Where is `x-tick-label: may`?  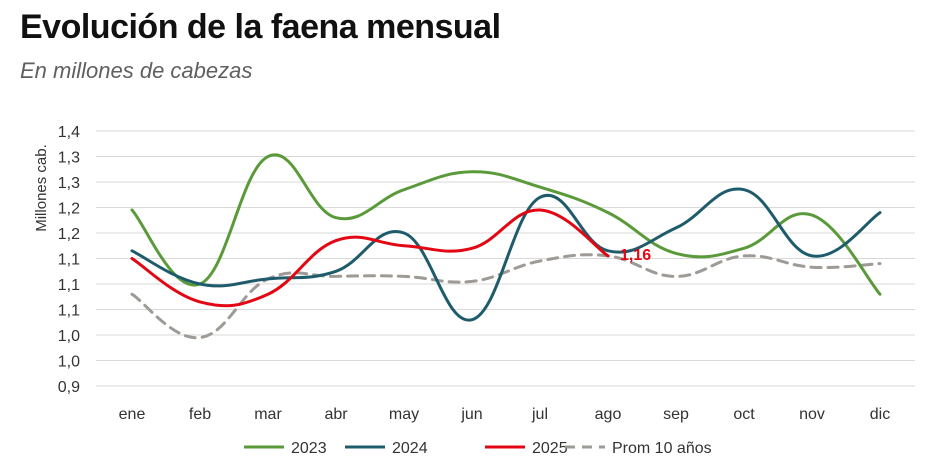
x-tick-label: may is located at coordinates (404, 414).